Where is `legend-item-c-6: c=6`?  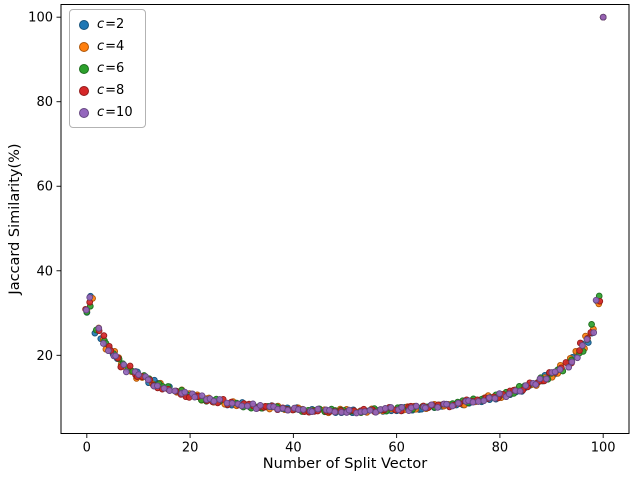
legend-item-c-6: c=6 is located at coordinates (106, 68).